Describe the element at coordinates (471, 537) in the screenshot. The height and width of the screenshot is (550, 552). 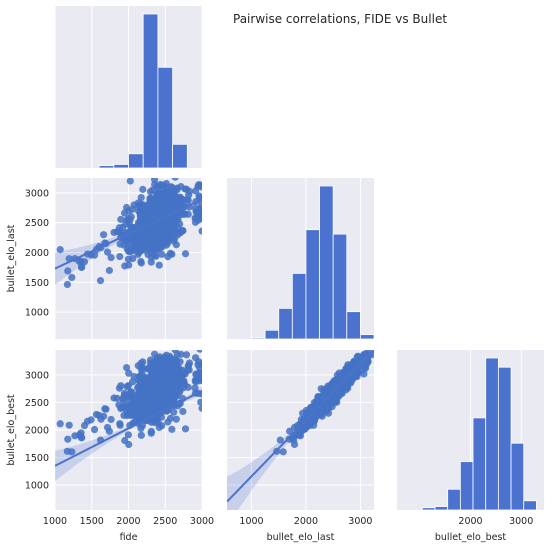
I see `x-axis-label-bullet-elo-best: bullet_elo_best` at that location.